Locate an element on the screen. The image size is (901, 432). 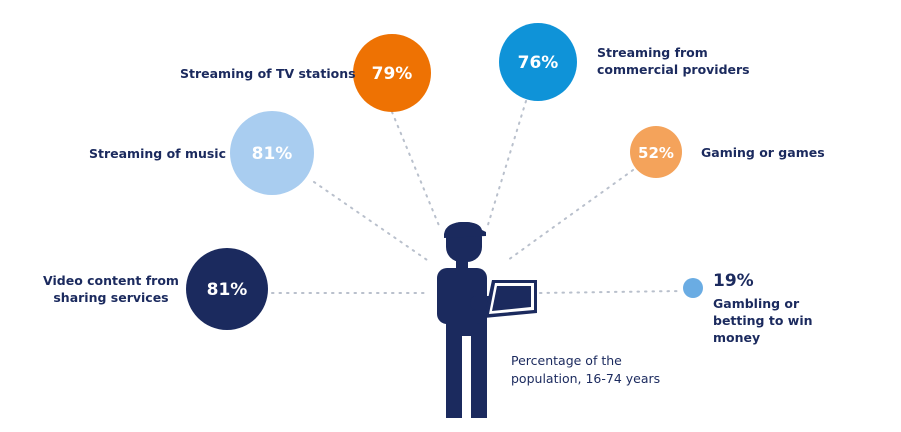
bubble-gaming is located at coordinates (656, 152).